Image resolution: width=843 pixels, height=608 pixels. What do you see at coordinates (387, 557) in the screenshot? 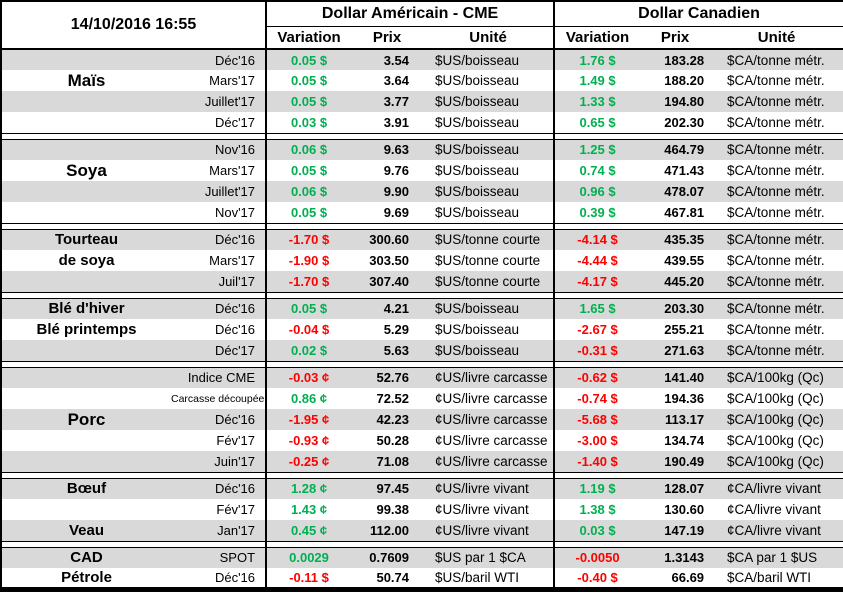
I see `usd-price: 0.7609` at bounding box center [387, 557].